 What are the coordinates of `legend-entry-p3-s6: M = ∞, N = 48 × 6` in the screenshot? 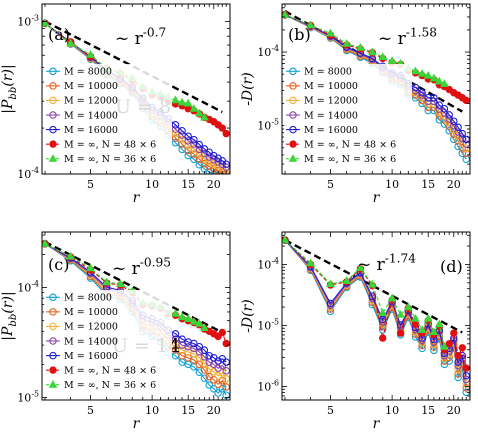 It's located at (110, 370).